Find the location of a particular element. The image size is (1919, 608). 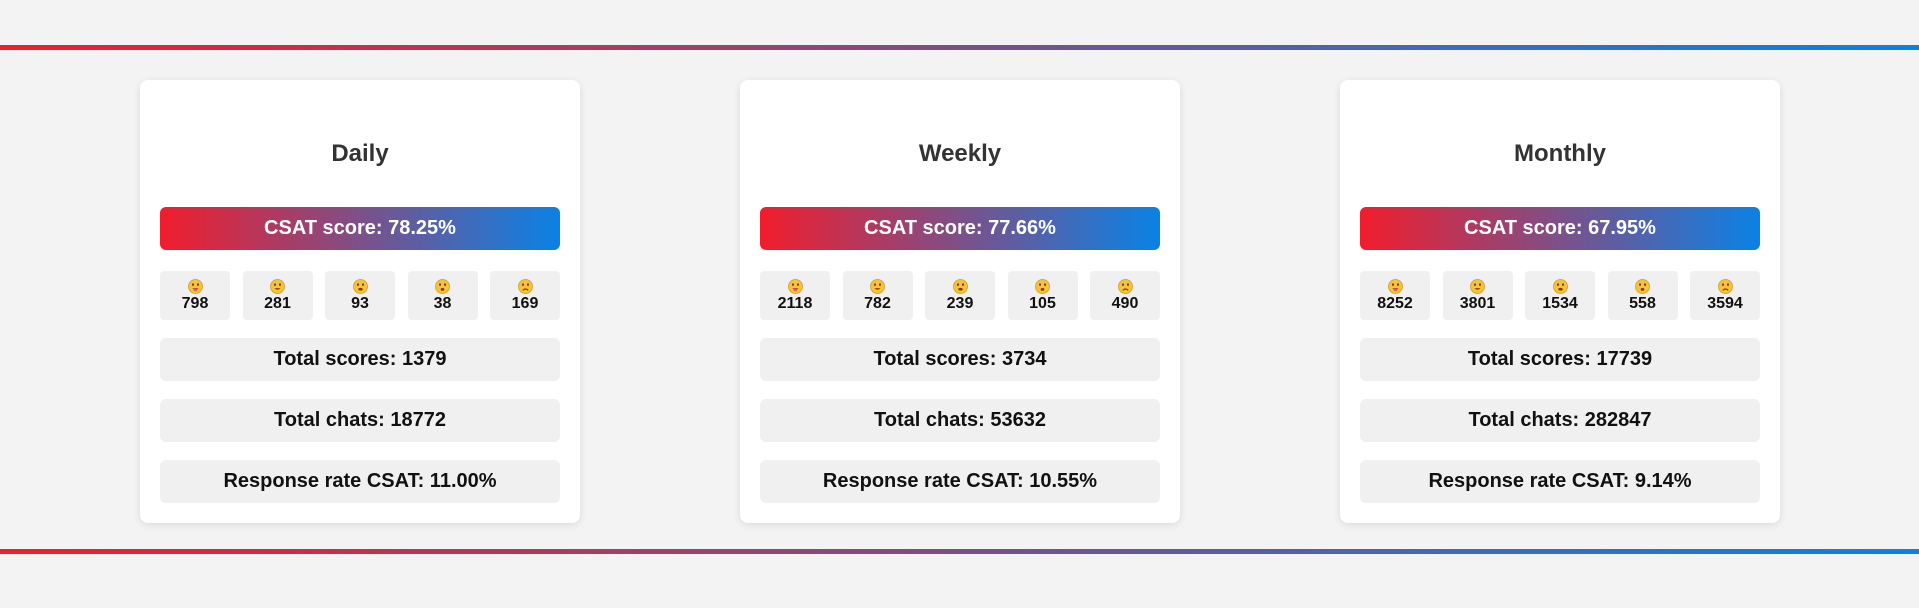

total-scores: Total scores: 3734 is located at coordinates (960, 359).